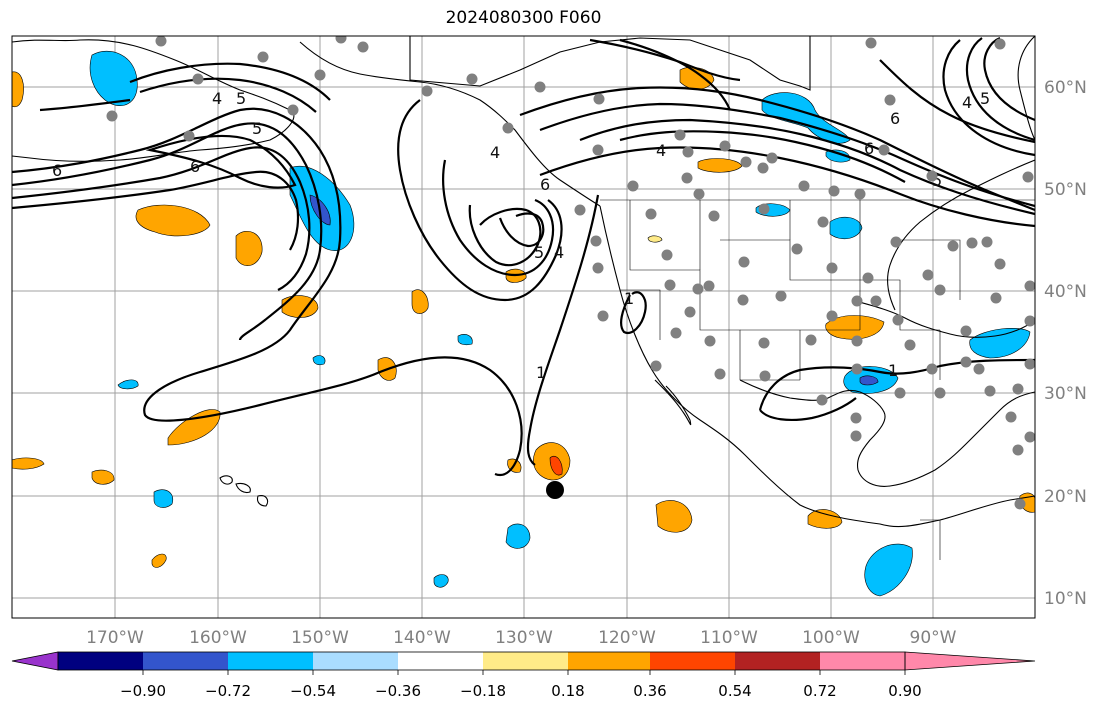 This screenshot has height=712, width=1105. What do you see at coordinates (422, 638) in the screenshot?
I see `lon-tick-label: 140°W` at bounding box center [422, 638].